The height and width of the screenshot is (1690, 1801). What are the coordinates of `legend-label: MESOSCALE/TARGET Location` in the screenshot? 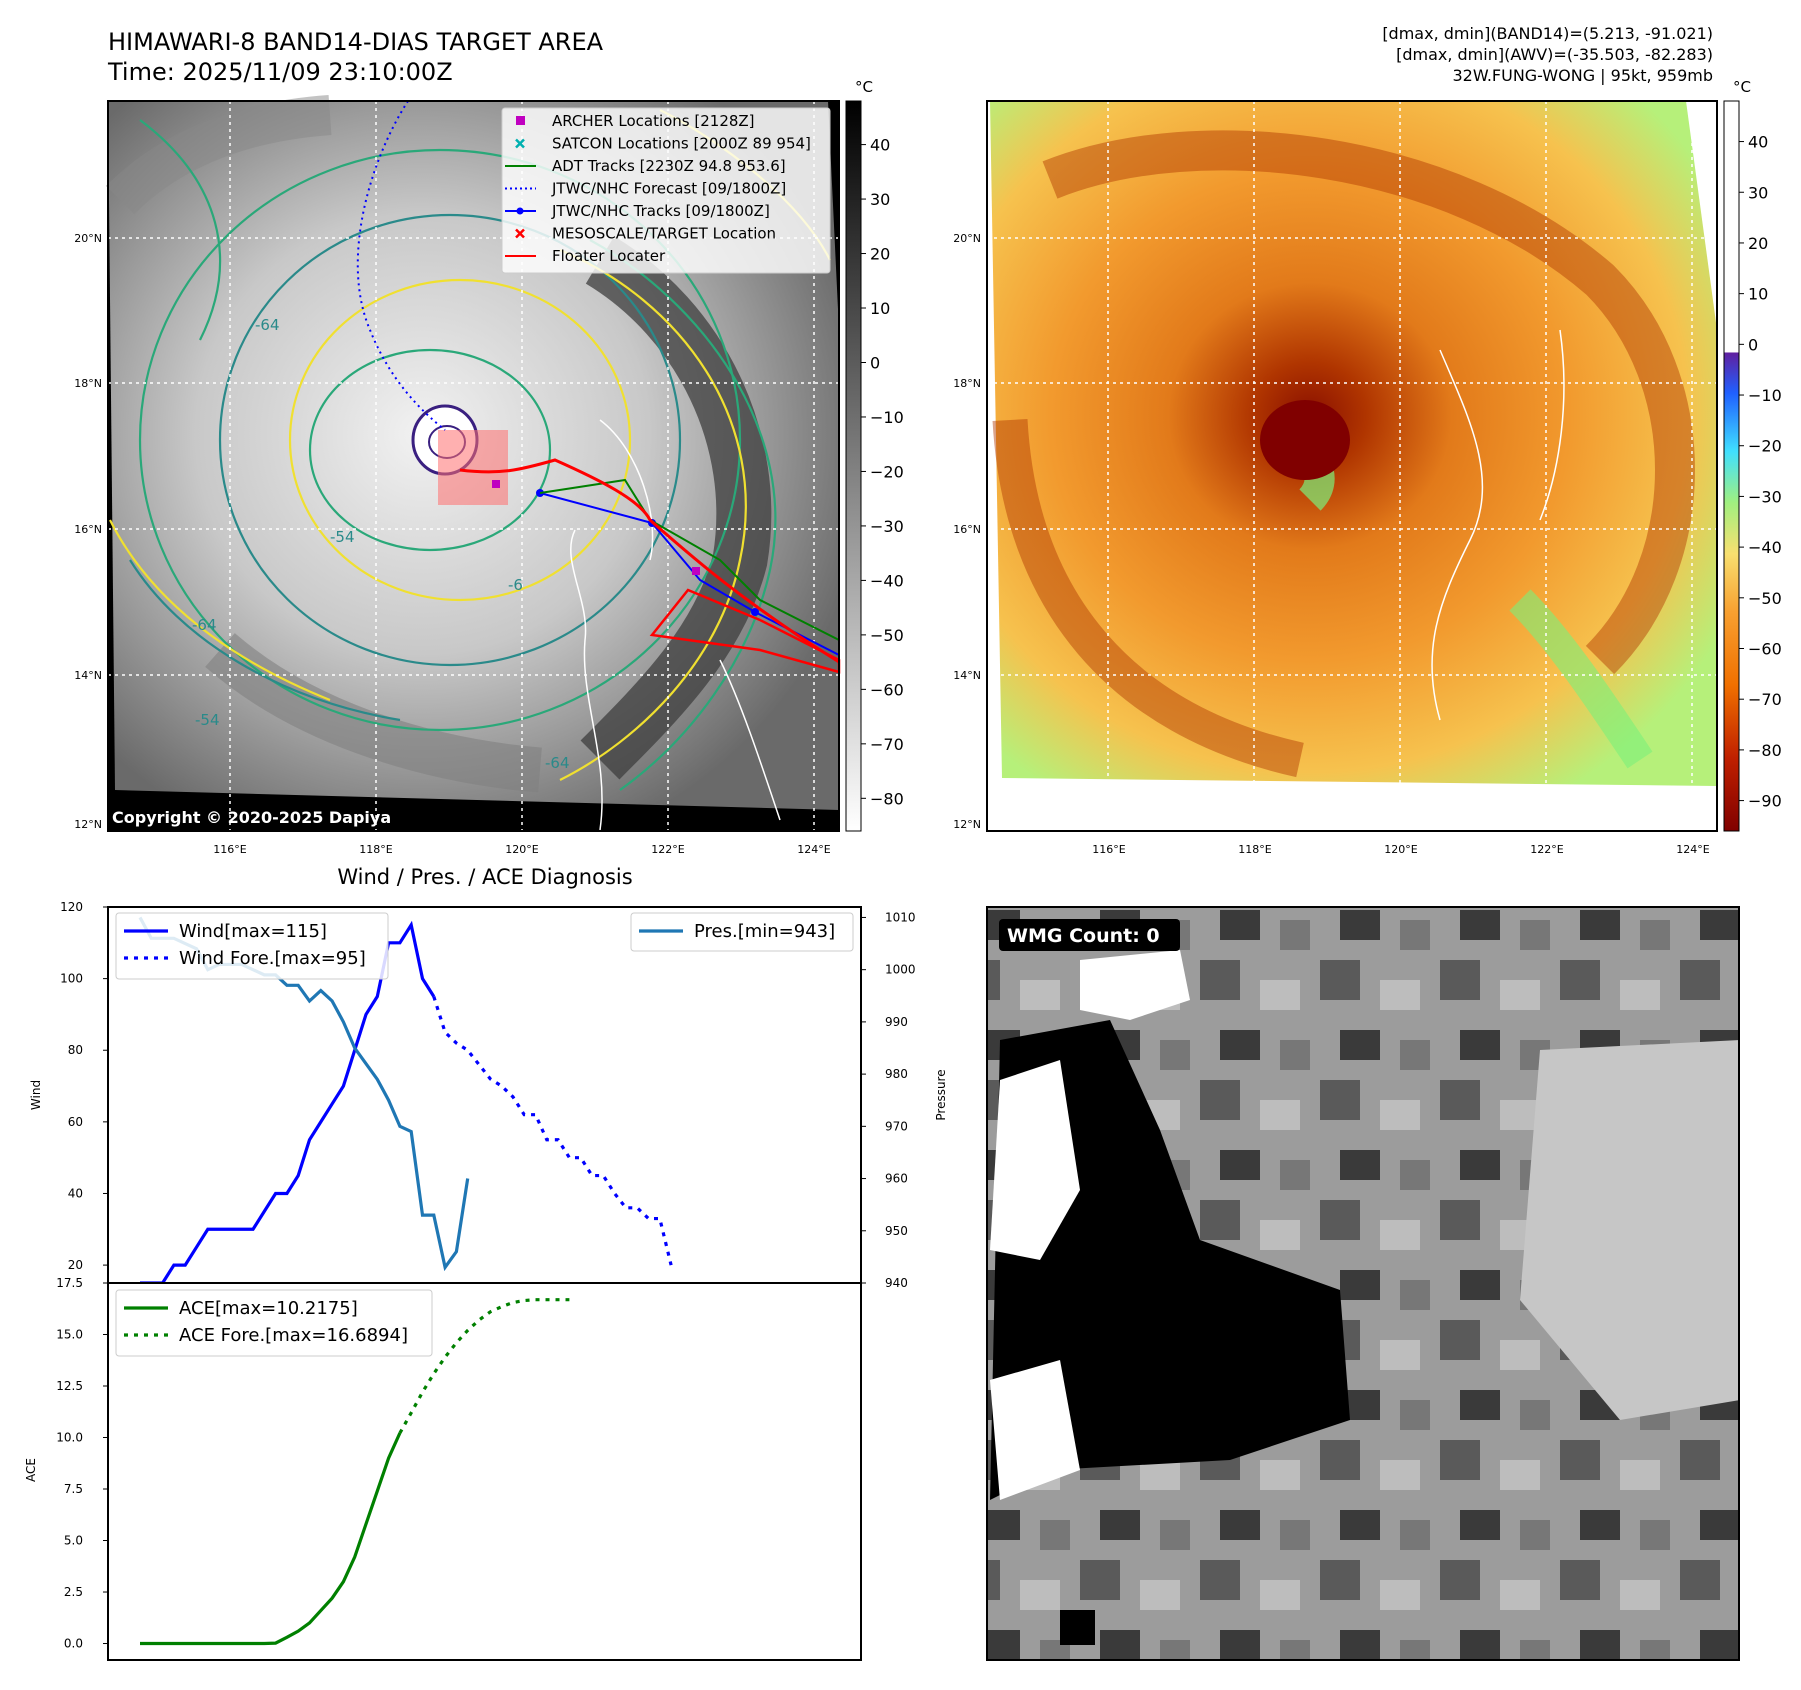 It's located at (664, 234).